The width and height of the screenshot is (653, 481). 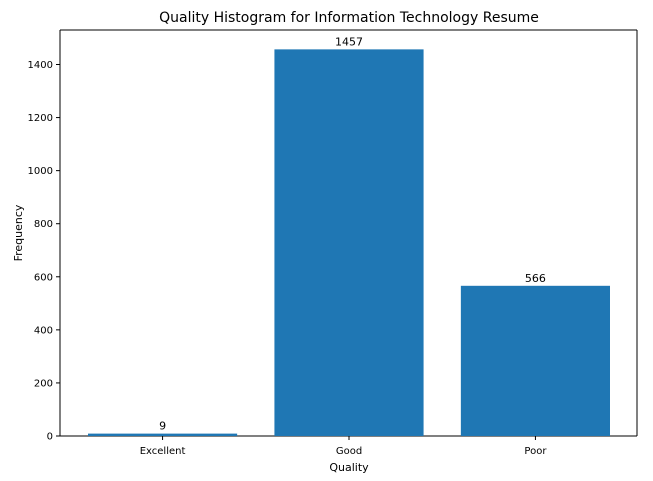 I want to click on x-tick-label-poor: Poor, so click(x=535, y=451).